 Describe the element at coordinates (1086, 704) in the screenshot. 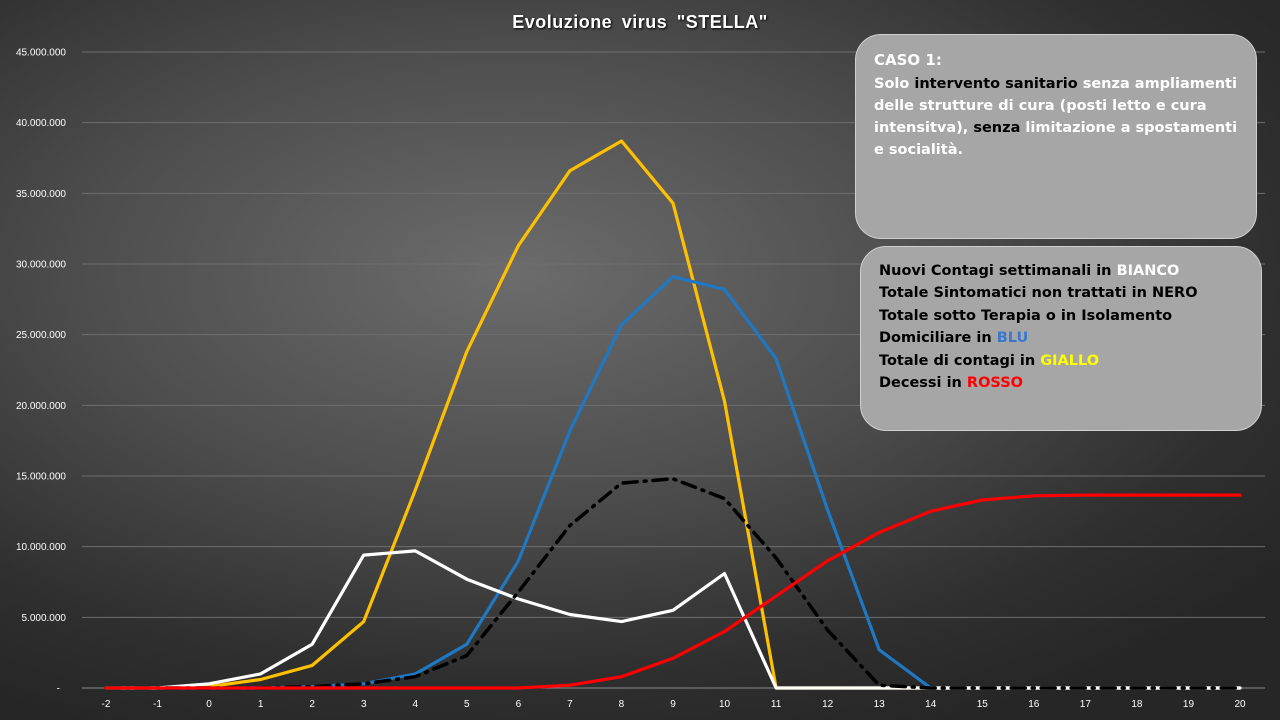

I see `x-tick-label: 17` at that location.